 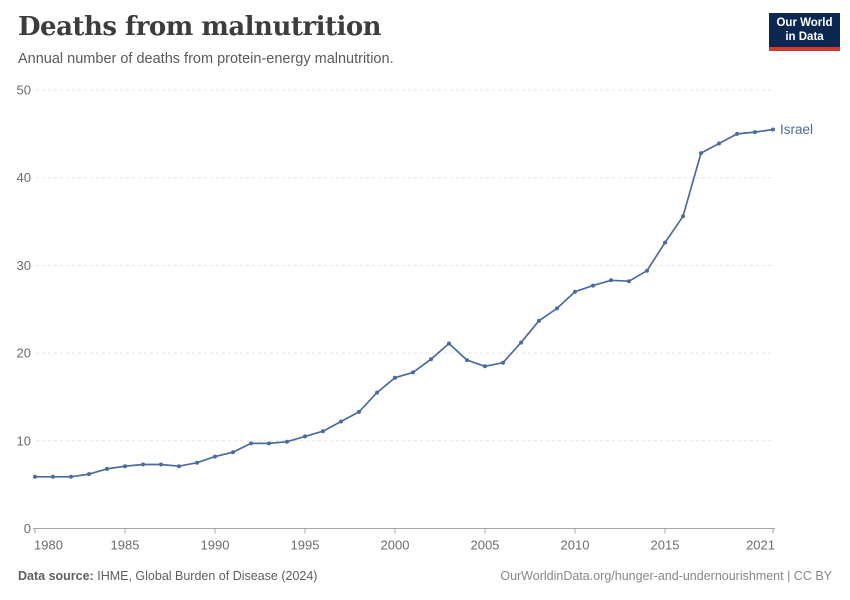 What do you see at coordinates (575, 545) in the screenshot?
I see `x-tick-label: 2010` at bounding box center [575, 545].